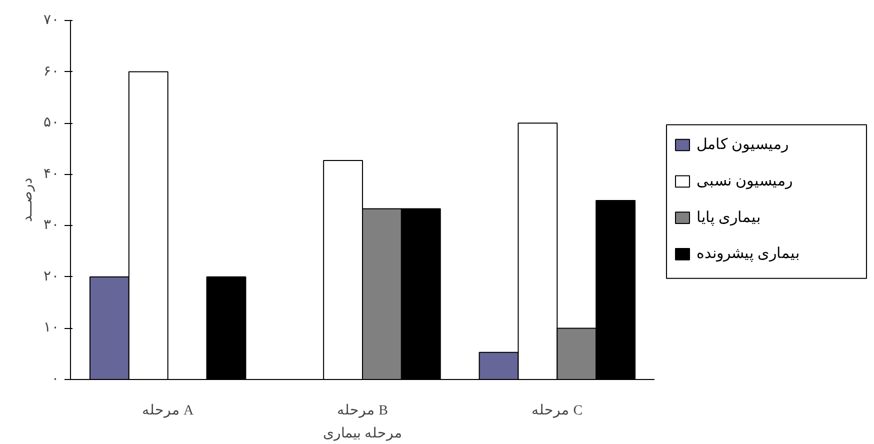 The width and height of the screenshot is (874, 444). What do you see at coordinates (52, 72) in the screenshot?
I see `y-tick-label: ۶۰` at bounding box center [52, 72].